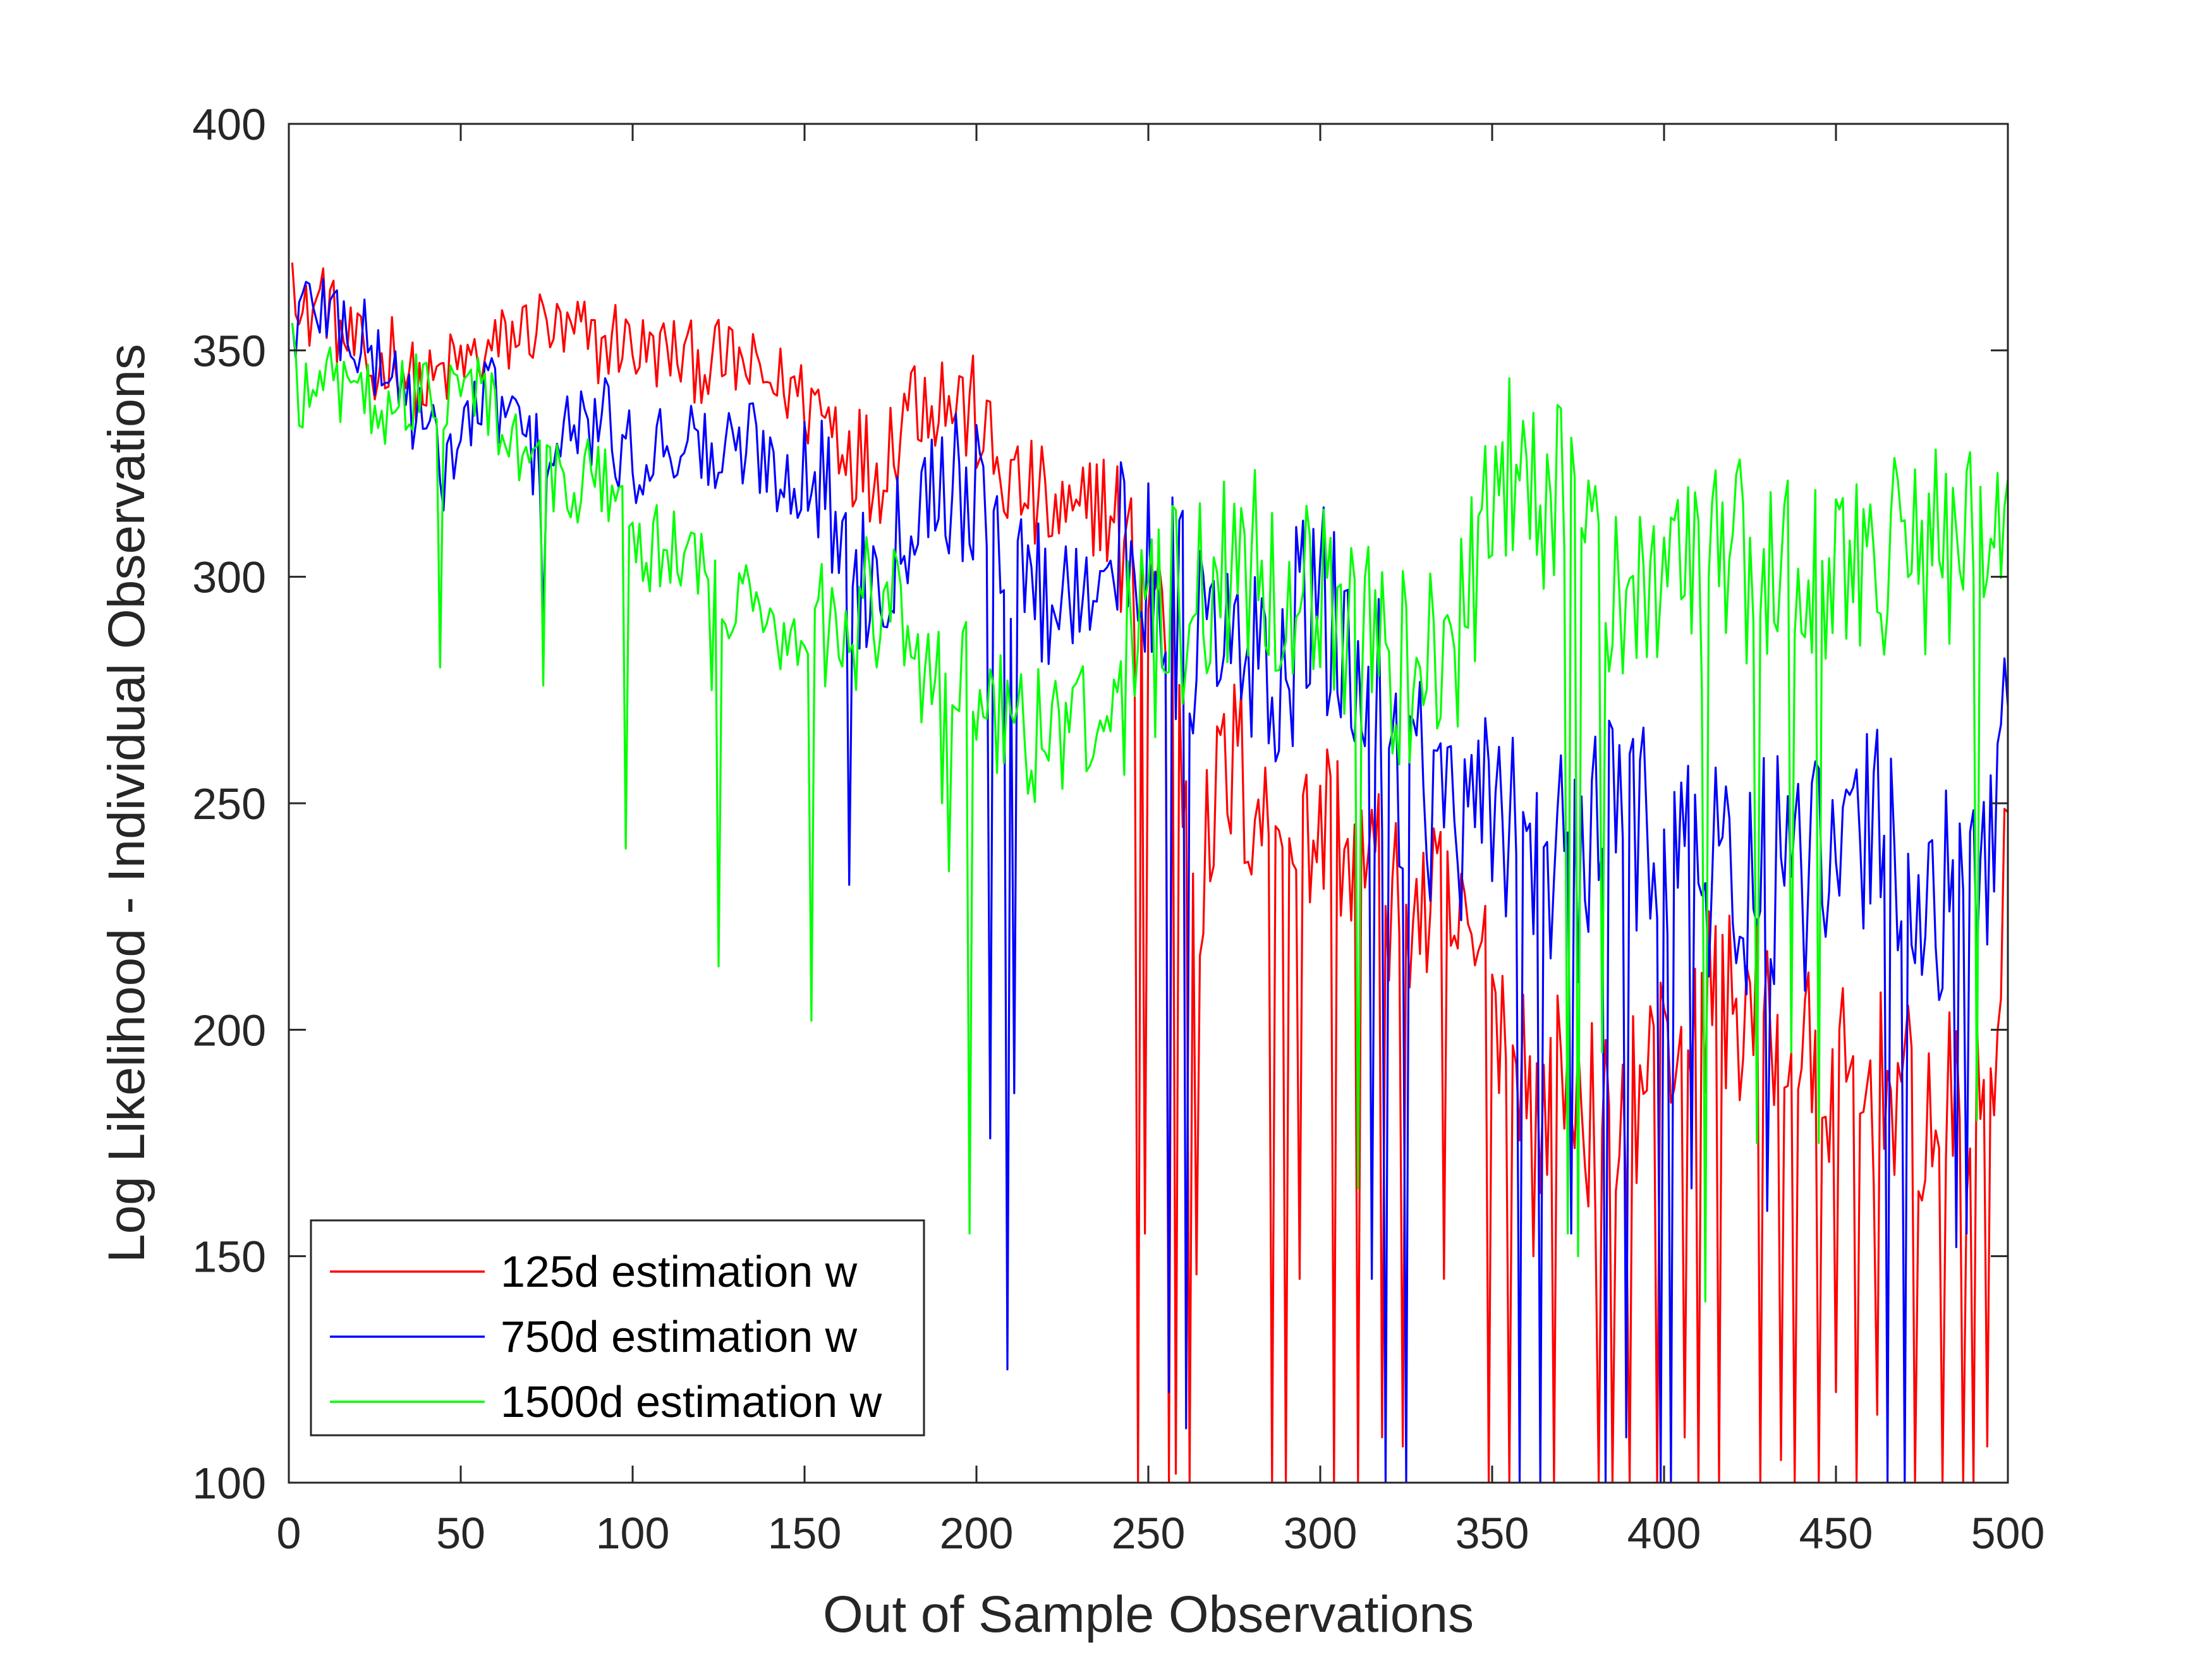  What do you see at coordinates (1664, 1533) in the screenshot?
I see `x-tick-label: 400` at bounding box center [1664, 1533].